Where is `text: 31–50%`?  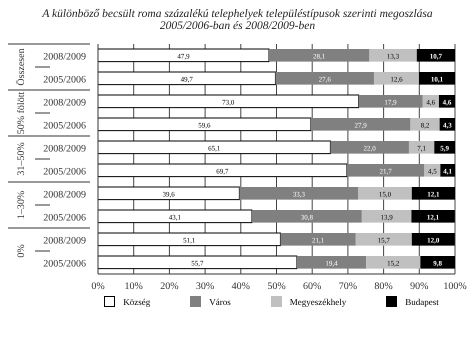
text: 31–50% is located at coordinates (21, 159).